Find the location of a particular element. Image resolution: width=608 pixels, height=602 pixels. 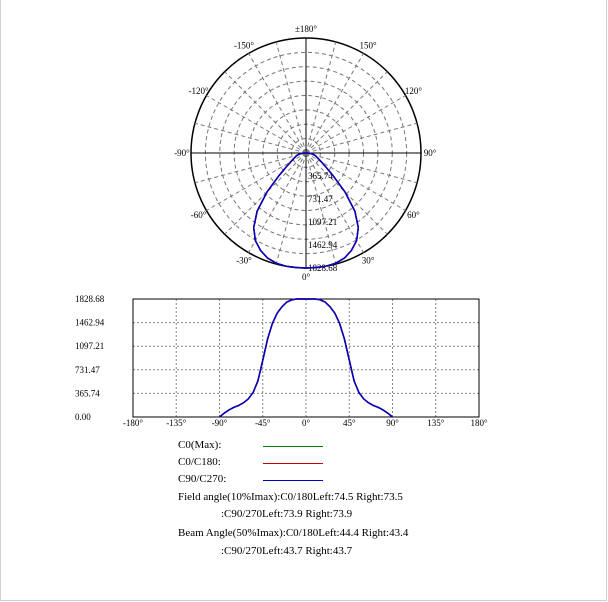

polar-radial-label: 731.47 is located at coordinates (320, 199).